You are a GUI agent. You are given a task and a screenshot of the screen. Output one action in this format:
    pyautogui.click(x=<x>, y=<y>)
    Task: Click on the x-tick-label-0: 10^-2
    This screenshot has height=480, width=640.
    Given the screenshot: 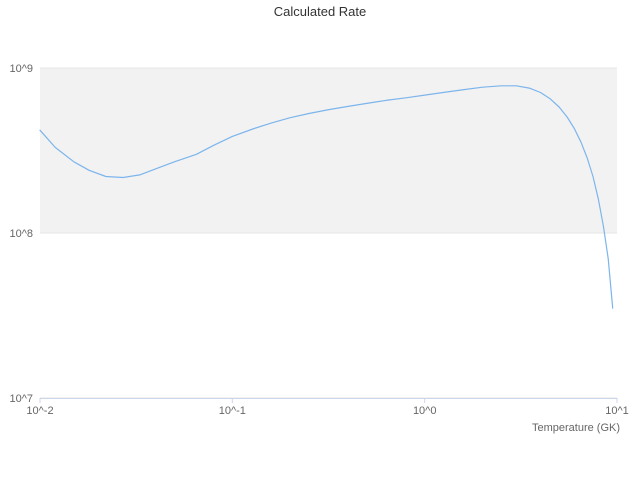 What is the action you would take?
    pyautogui.click(x=39, y=411)
    